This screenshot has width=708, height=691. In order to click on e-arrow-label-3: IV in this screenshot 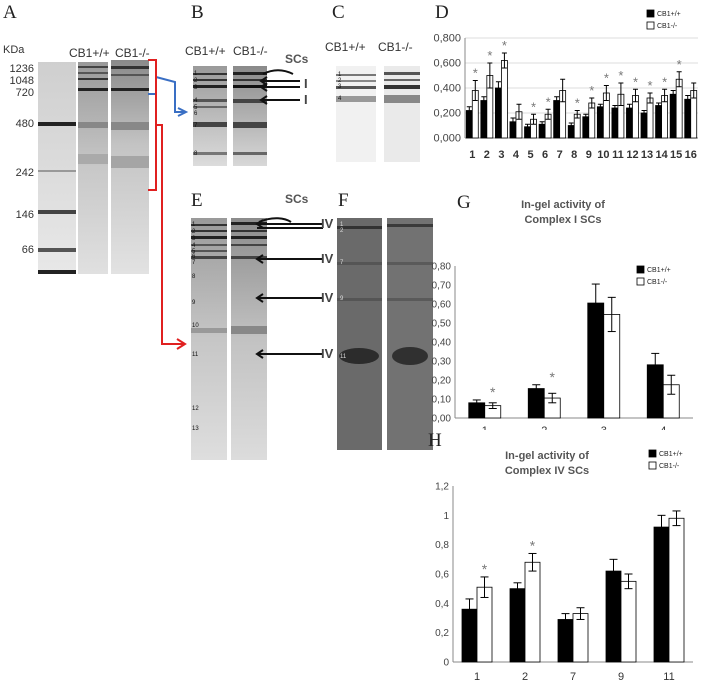, I will do `click(327, 297)`.